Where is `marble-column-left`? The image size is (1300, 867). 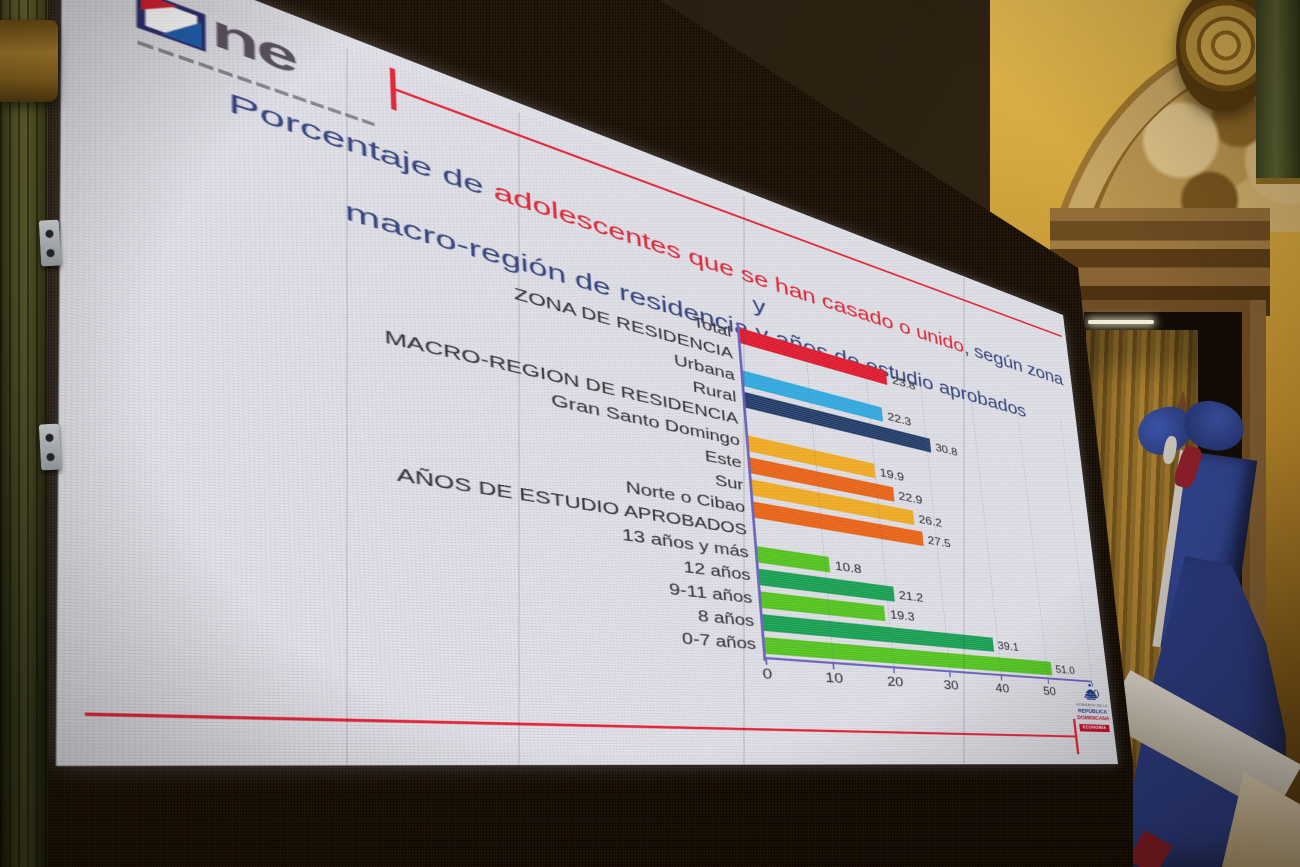
marble-column-left is located at coordinates (24, 433).